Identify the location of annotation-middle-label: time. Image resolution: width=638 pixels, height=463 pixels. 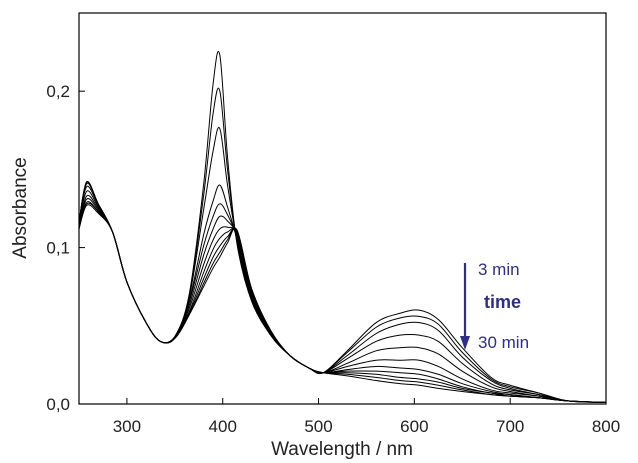
(502, 302).